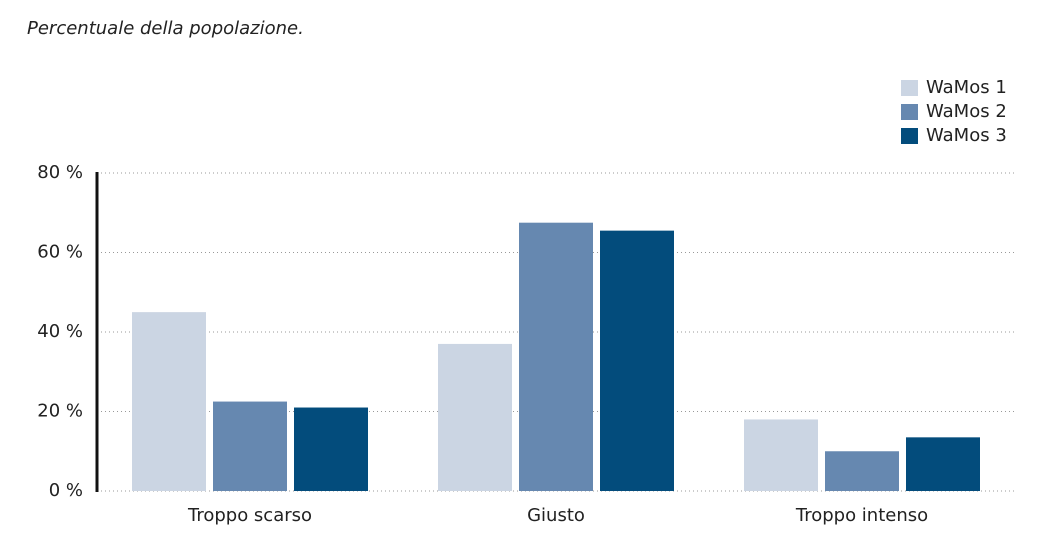  Describe the element at coordinates (60, 331) in the screenshot. I see `y-tick-label: 40 %` at that location.